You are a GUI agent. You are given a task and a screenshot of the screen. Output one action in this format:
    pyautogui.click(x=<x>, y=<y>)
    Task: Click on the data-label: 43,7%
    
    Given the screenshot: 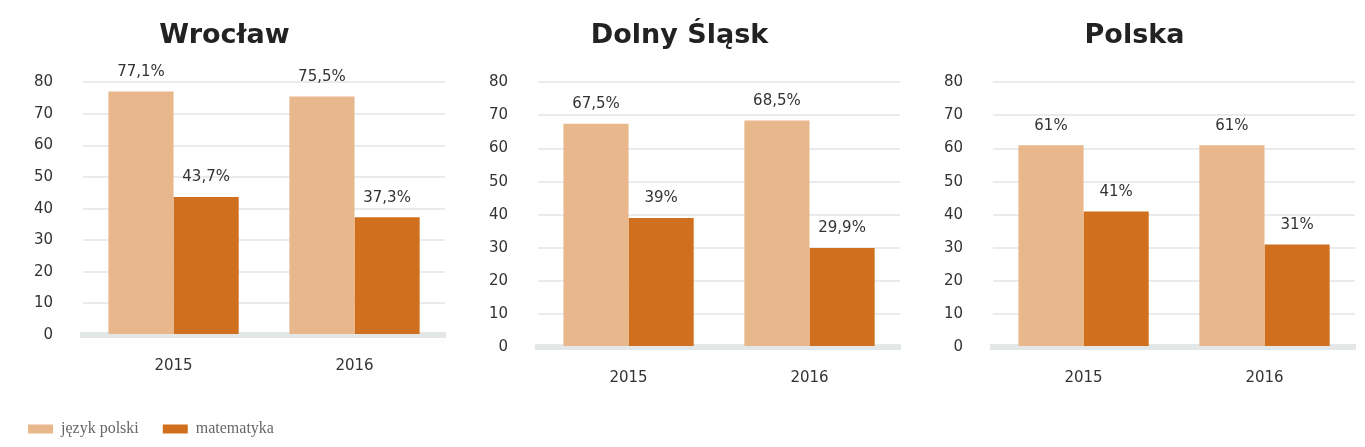 What is the action you would take?
    pyautogui.click(x=206, y=176)
    